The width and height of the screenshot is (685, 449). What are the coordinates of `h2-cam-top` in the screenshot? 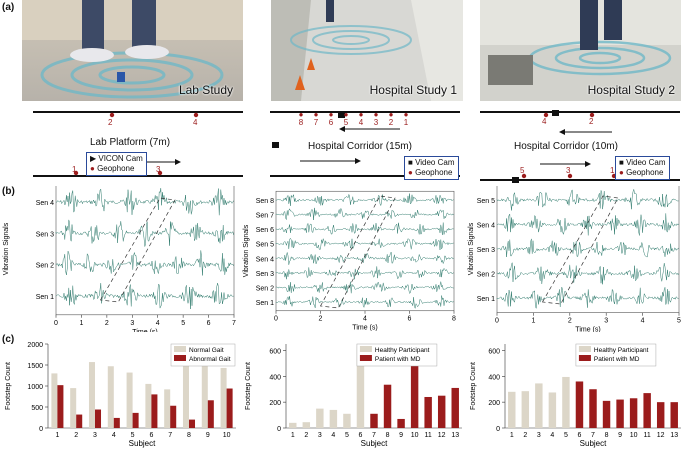 It's located at (555, 113).